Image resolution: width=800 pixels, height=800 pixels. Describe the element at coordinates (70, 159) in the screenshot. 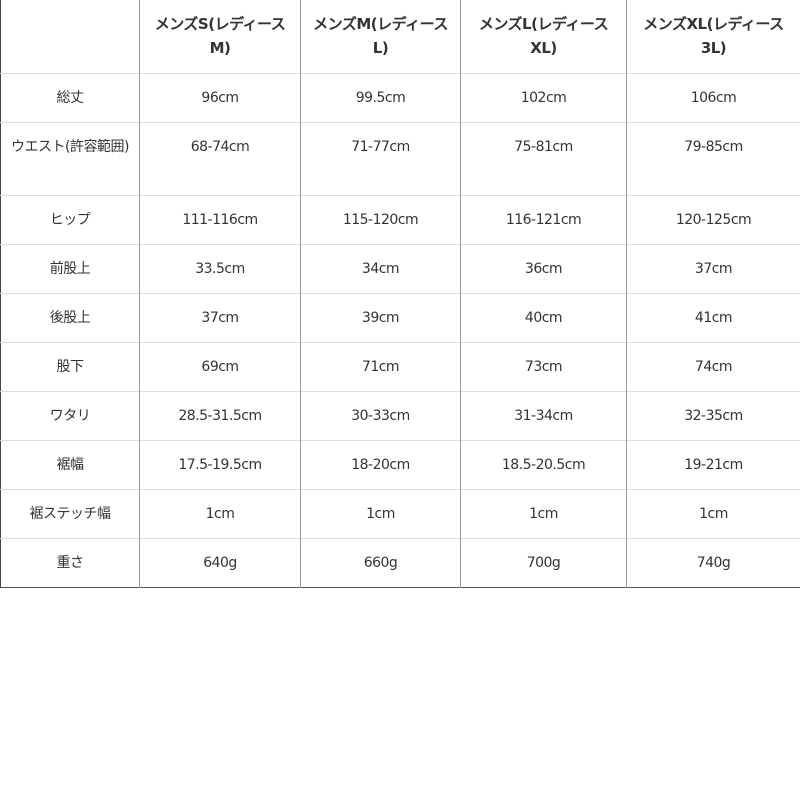

I see `row-label: ウエスト(許容範囲)` at that location.